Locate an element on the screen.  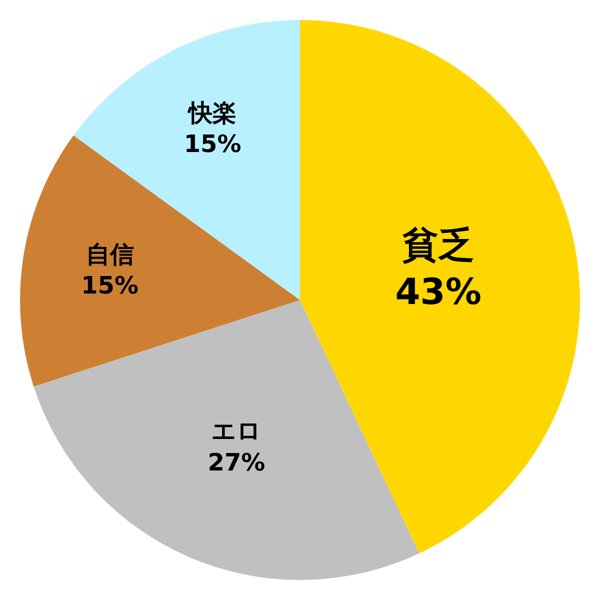
data-label: 43% is located at coordinates (438, 292).